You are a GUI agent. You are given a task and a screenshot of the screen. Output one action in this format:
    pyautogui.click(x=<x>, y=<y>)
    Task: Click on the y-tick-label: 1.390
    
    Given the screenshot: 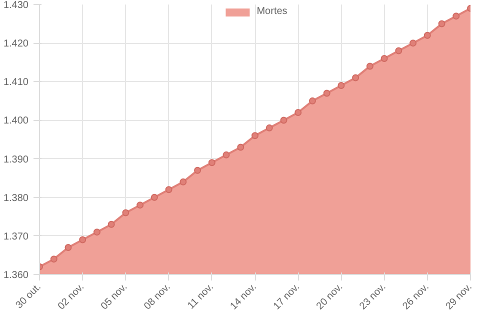 What is the action you would take?
    pyautogui.click(x=16, y=160)
    